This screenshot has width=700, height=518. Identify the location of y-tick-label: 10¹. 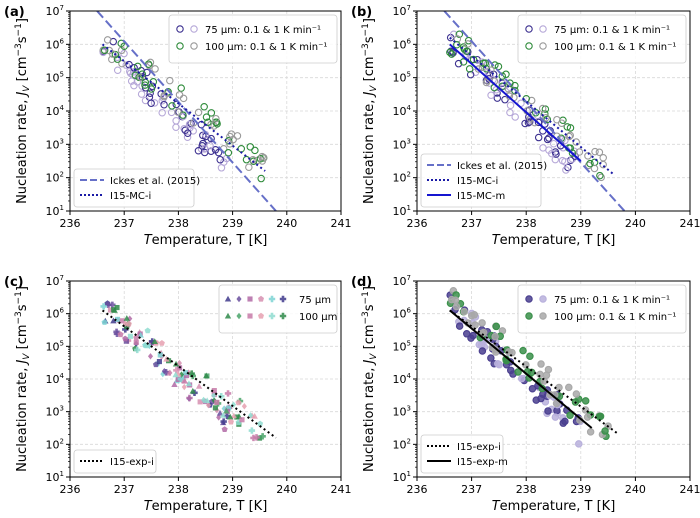
(55, 477).